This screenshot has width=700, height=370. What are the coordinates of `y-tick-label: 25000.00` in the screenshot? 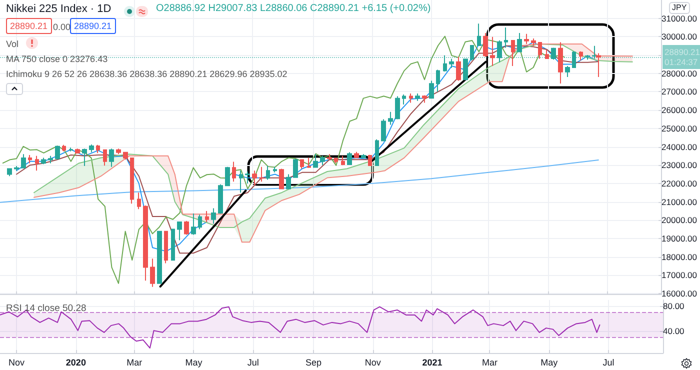 It's located at (680, 128).